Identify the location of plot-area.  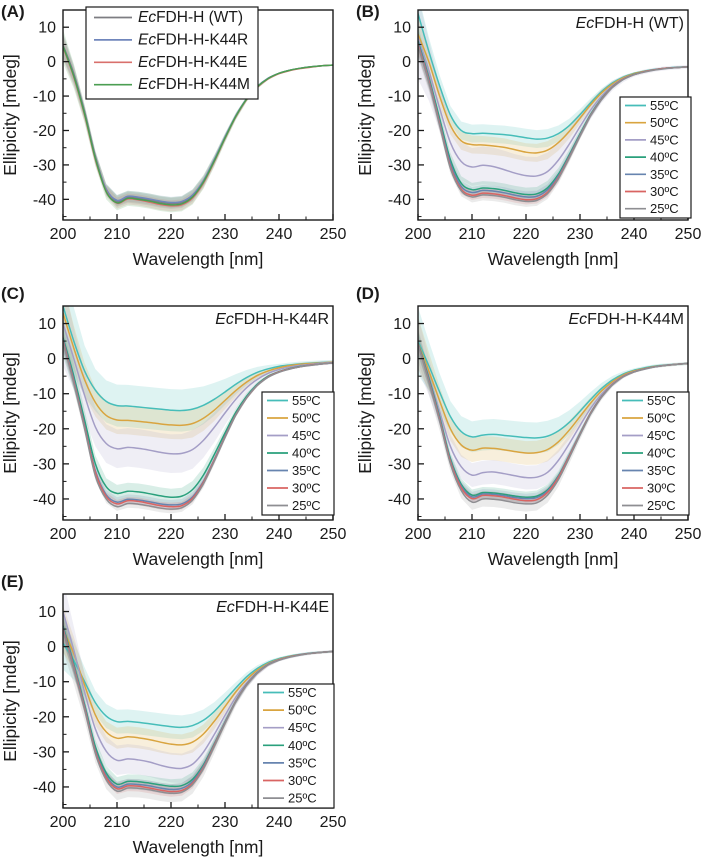
(198, 698).